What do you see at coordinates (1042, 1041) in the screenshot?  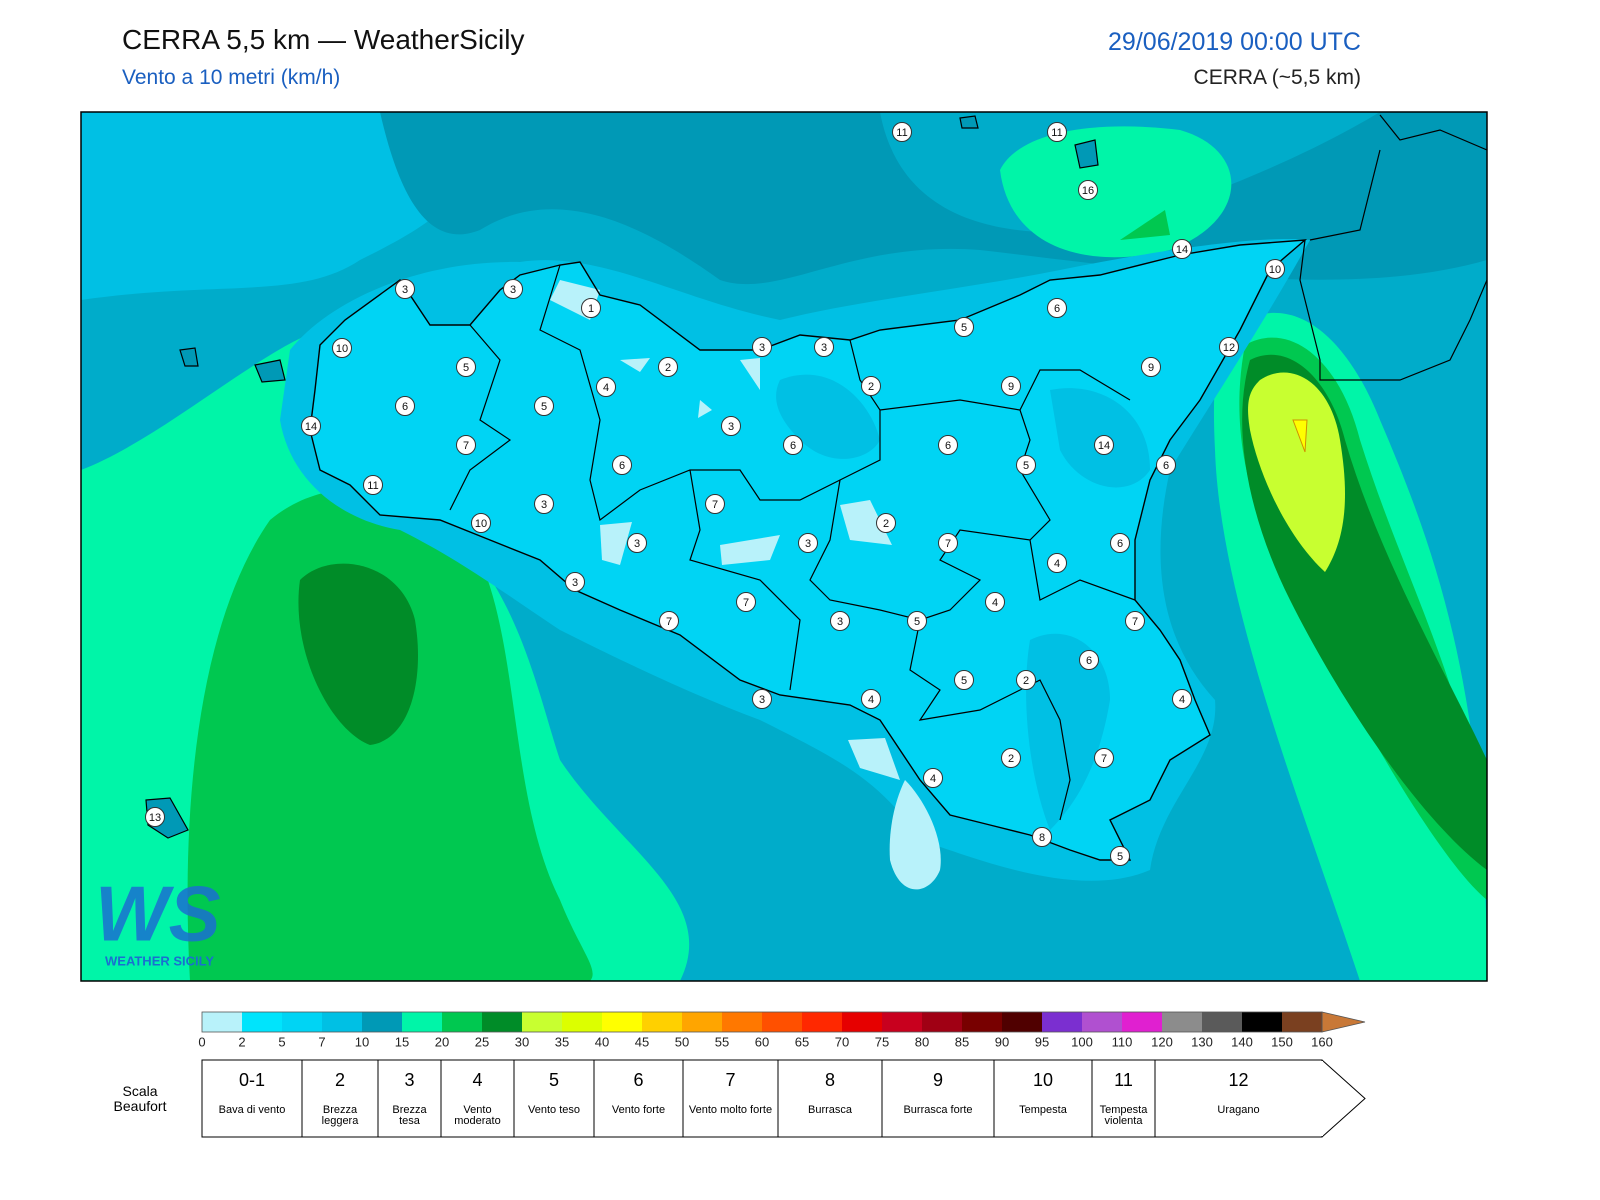 I see `colorbar-tick-label: 95` at bounding box center [1042, 1041].